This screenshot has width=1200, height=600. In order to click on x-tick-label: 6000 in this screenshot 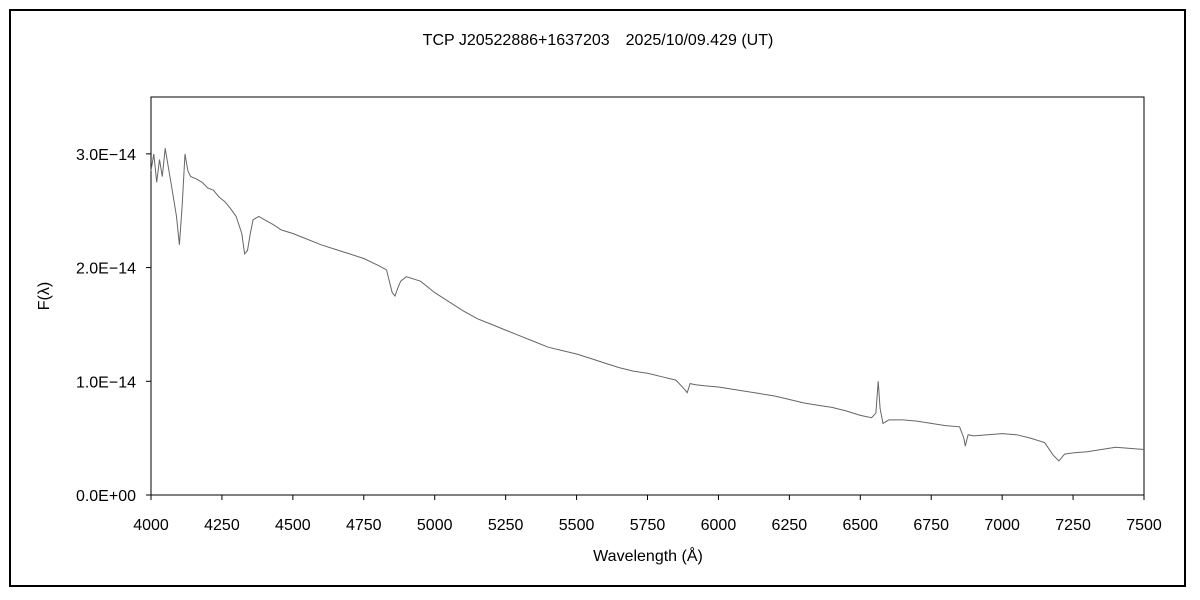, I will do `click(719, 525)`.